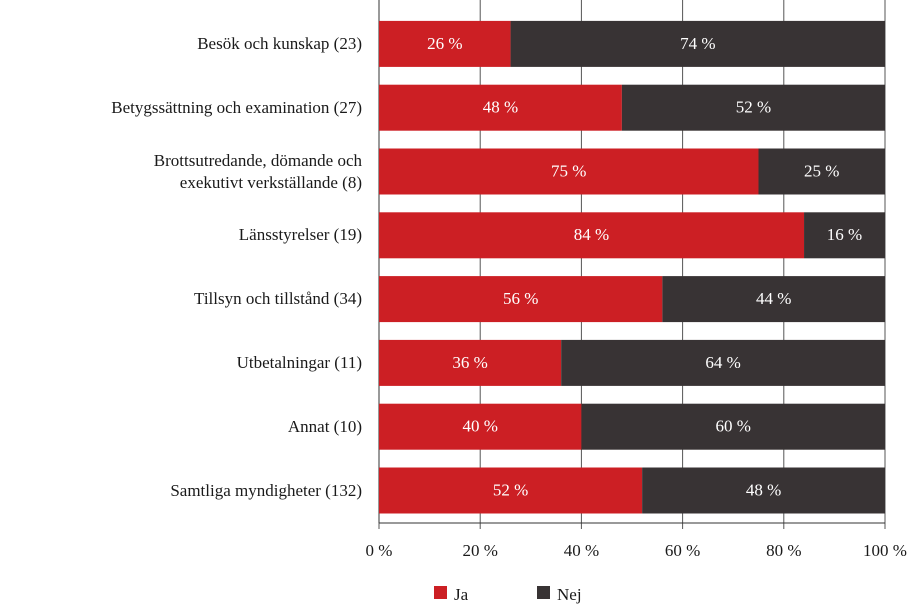 This screenshot has width=919, height=607. What do you see at coordinates (300, 235) in the screenshot?
I see `y-tick-label: Länsstyrelser (19)` at bounding box center [300, 235].